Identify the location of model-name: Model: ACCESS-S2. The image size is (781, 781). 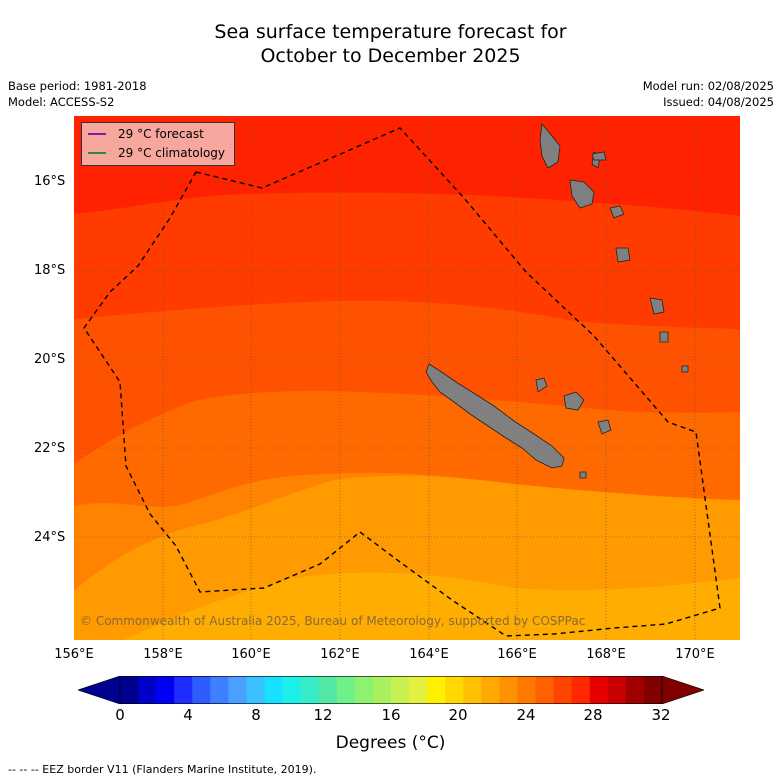
(61, 102).